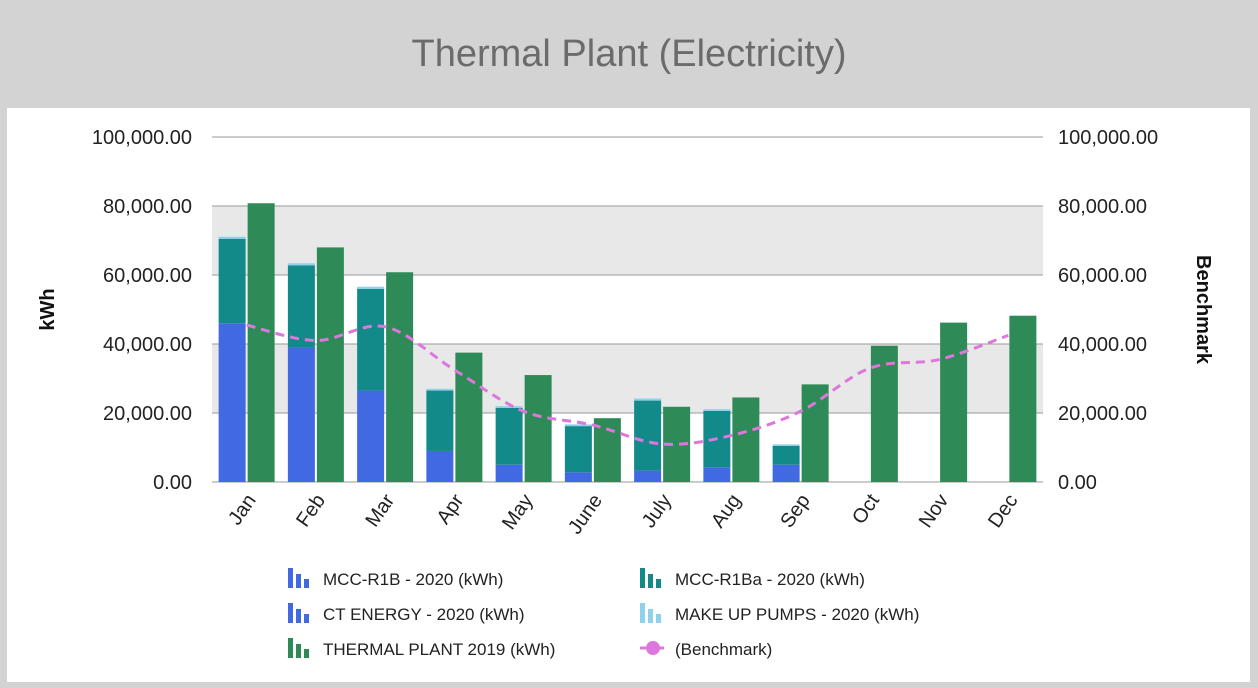  What do you see at coordinates (147, 345) in the screenshot?
I see `y-tick-label: 40,000.00` at bounding box center [147, 345].